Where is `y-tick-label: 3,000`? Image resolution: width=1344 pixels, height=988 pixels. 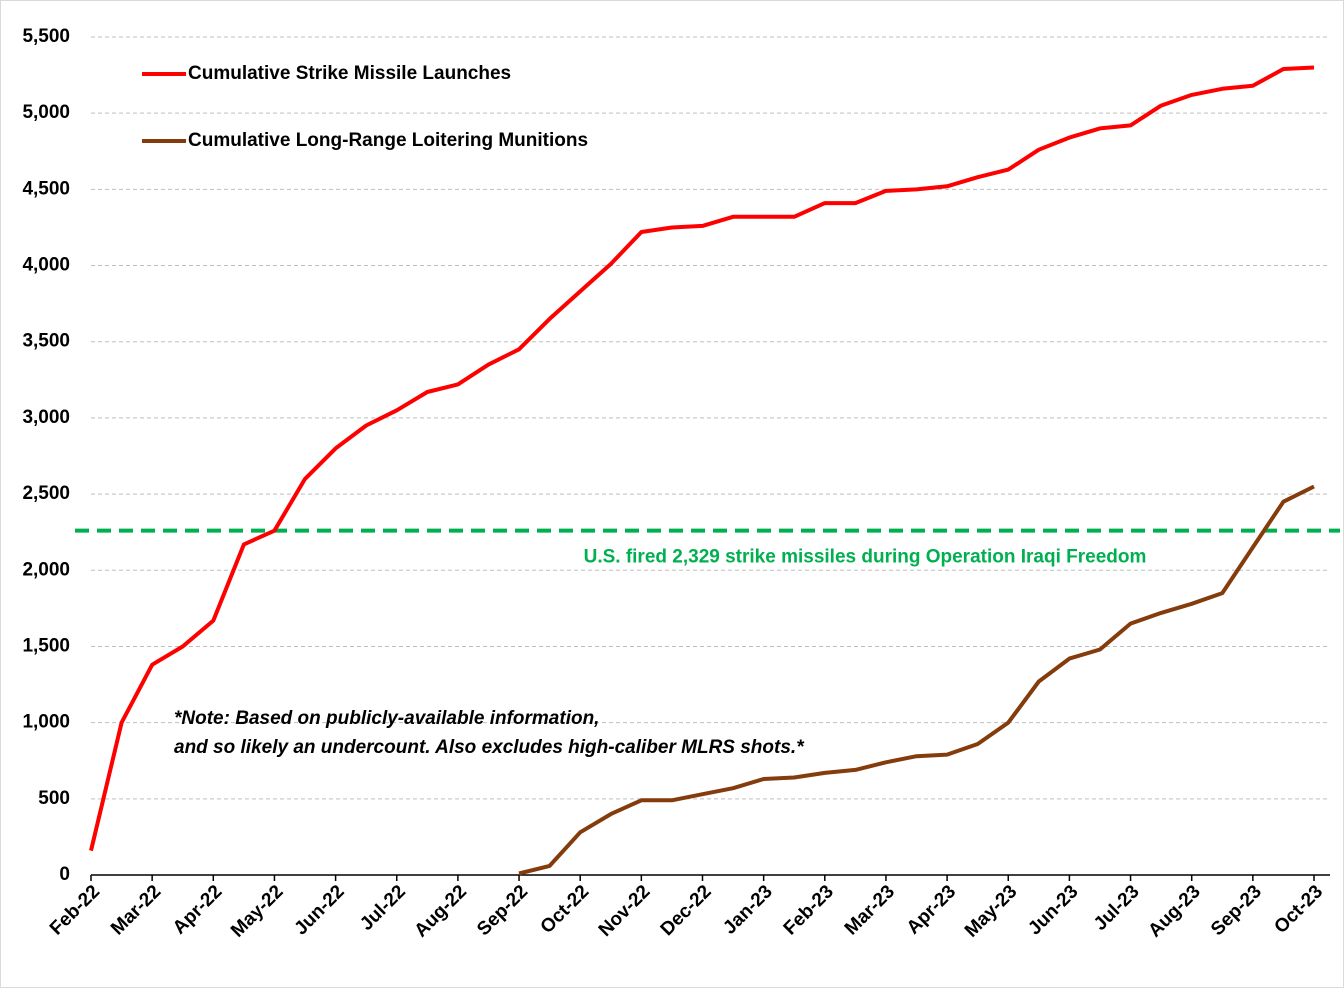 y-tick-label: 3,000 is located at coordinates (46, 417).